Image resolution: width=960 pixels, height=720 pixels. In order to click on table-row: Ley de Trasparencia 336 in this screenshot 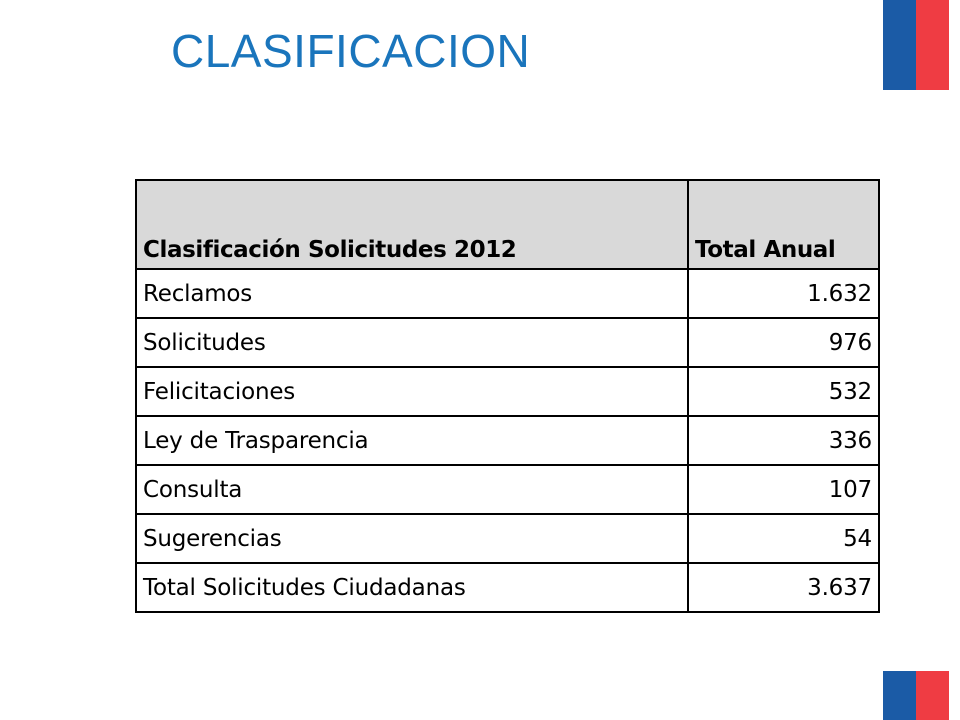, I will do `click(507, 440)`.